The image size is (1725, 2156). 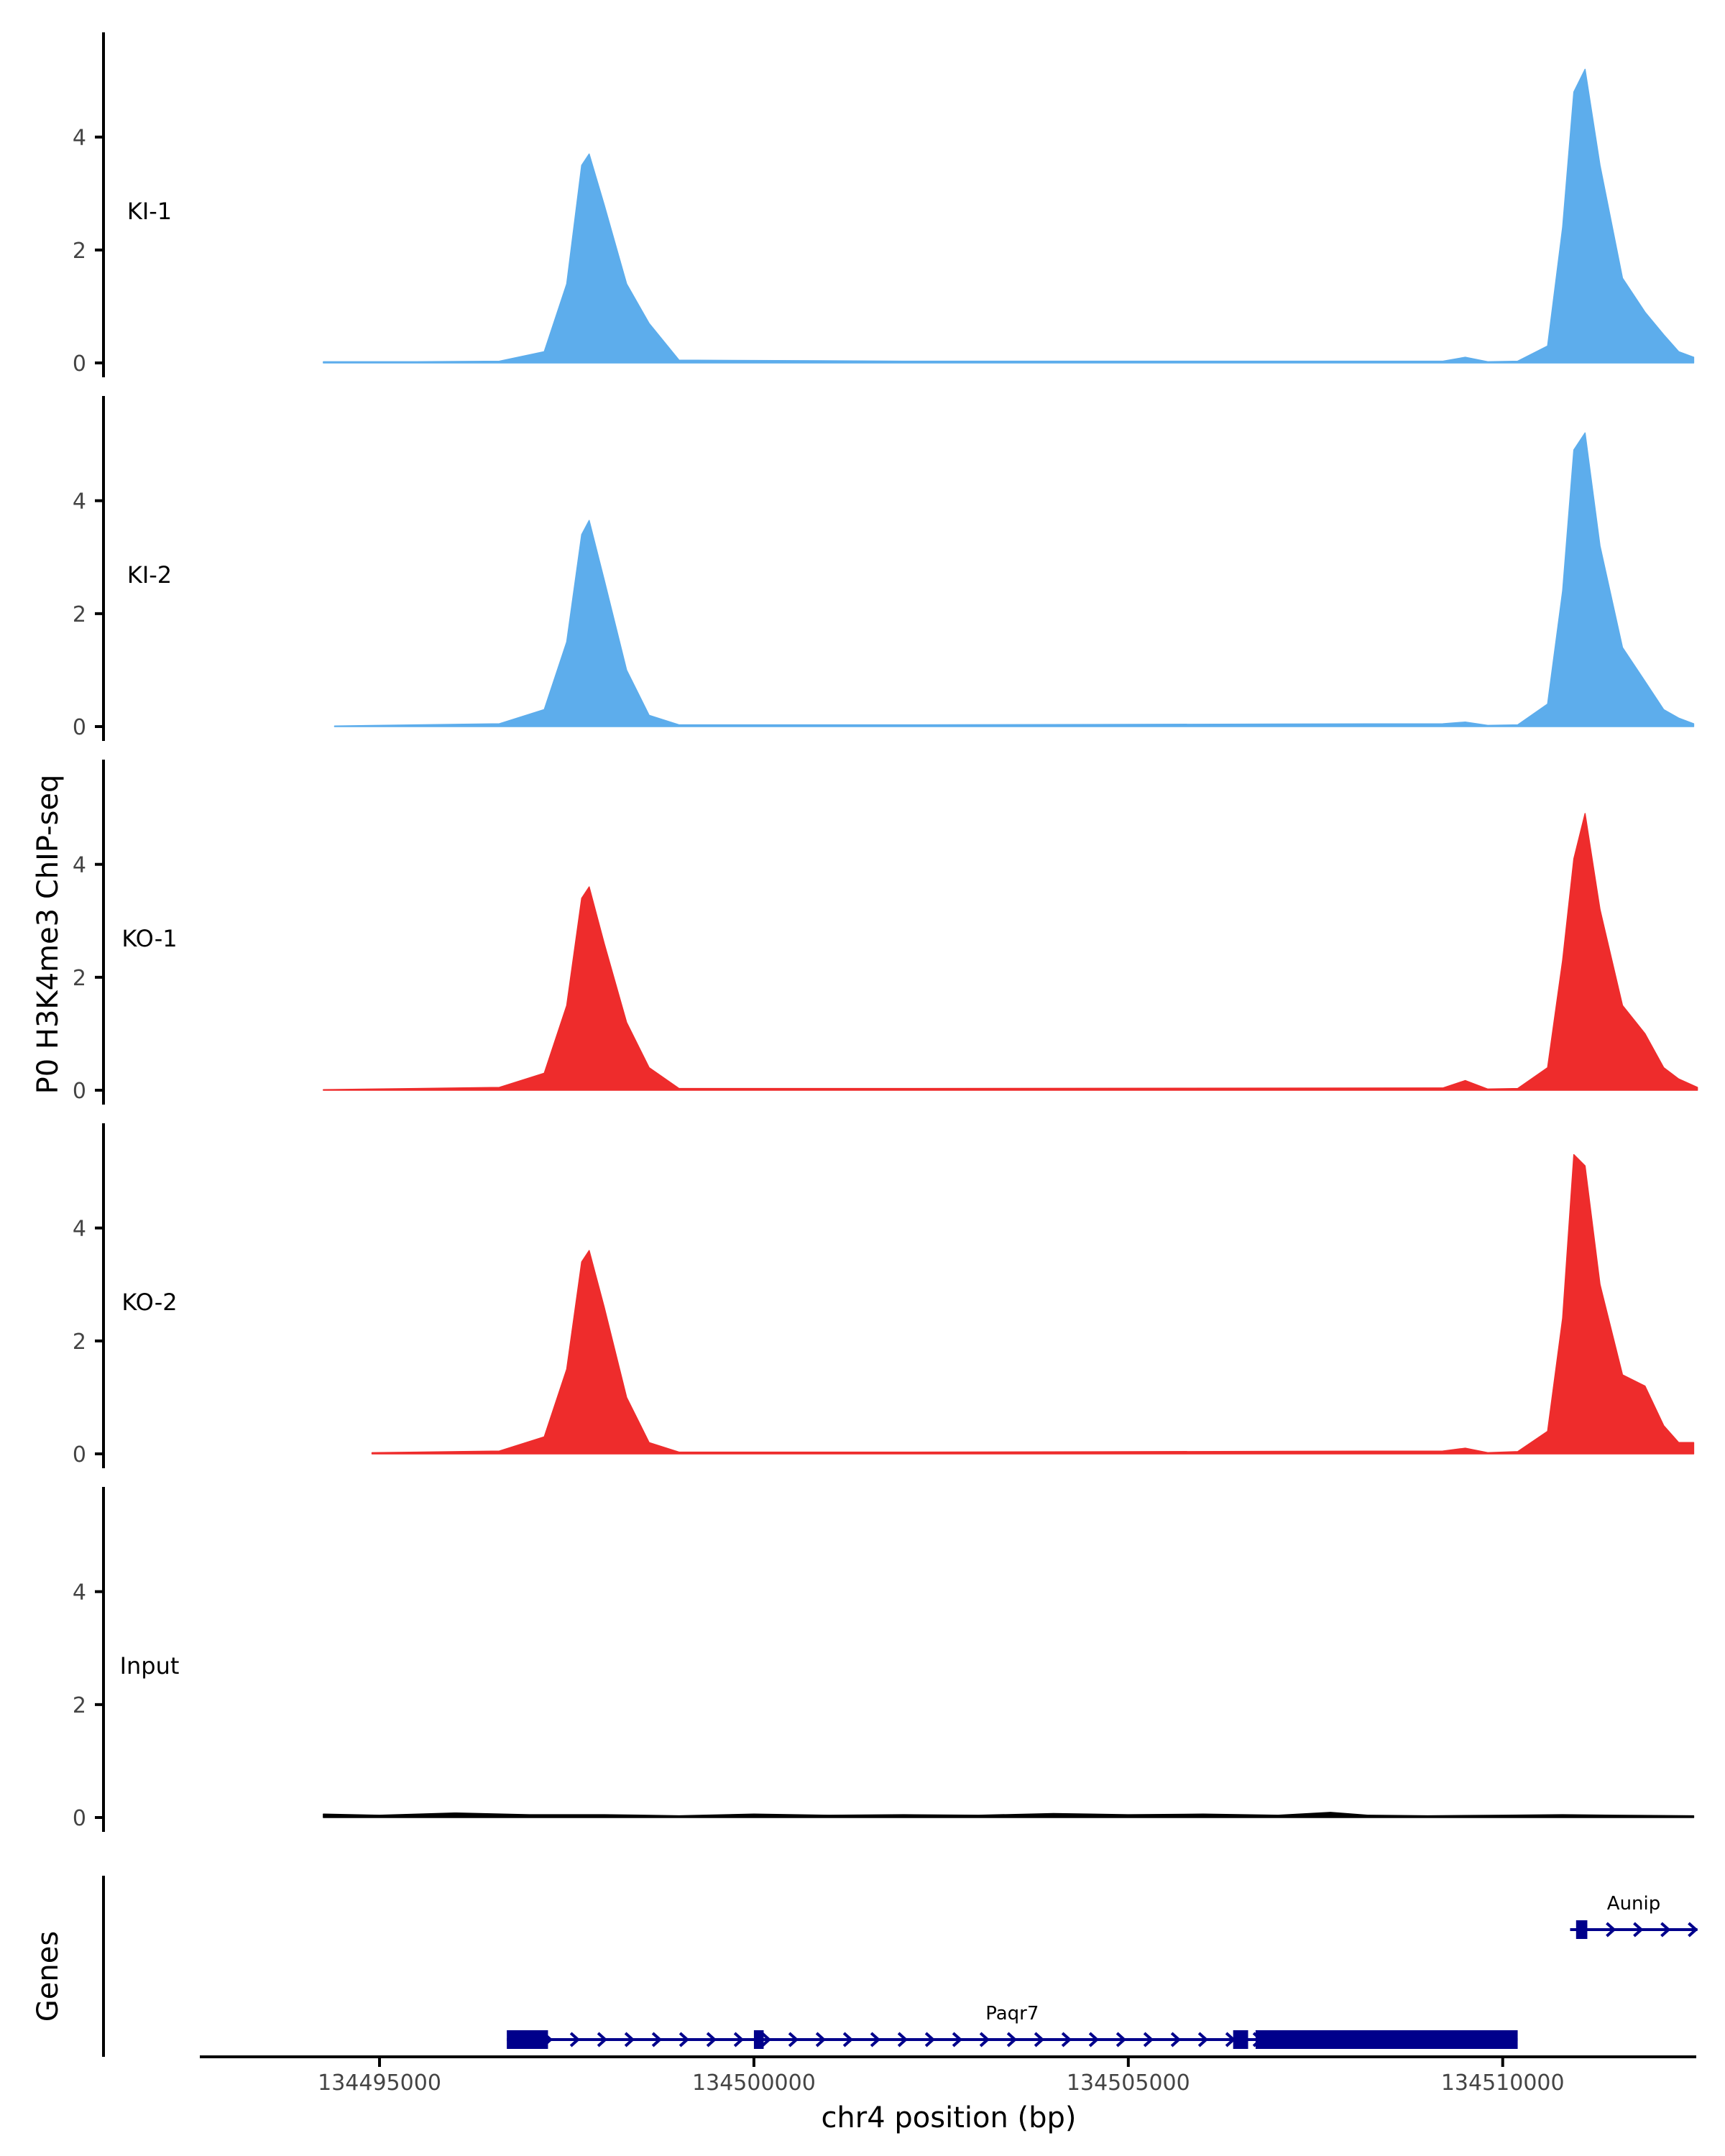 I want to click on genes-axis-title: Genes, so click(x=48, y=1977).